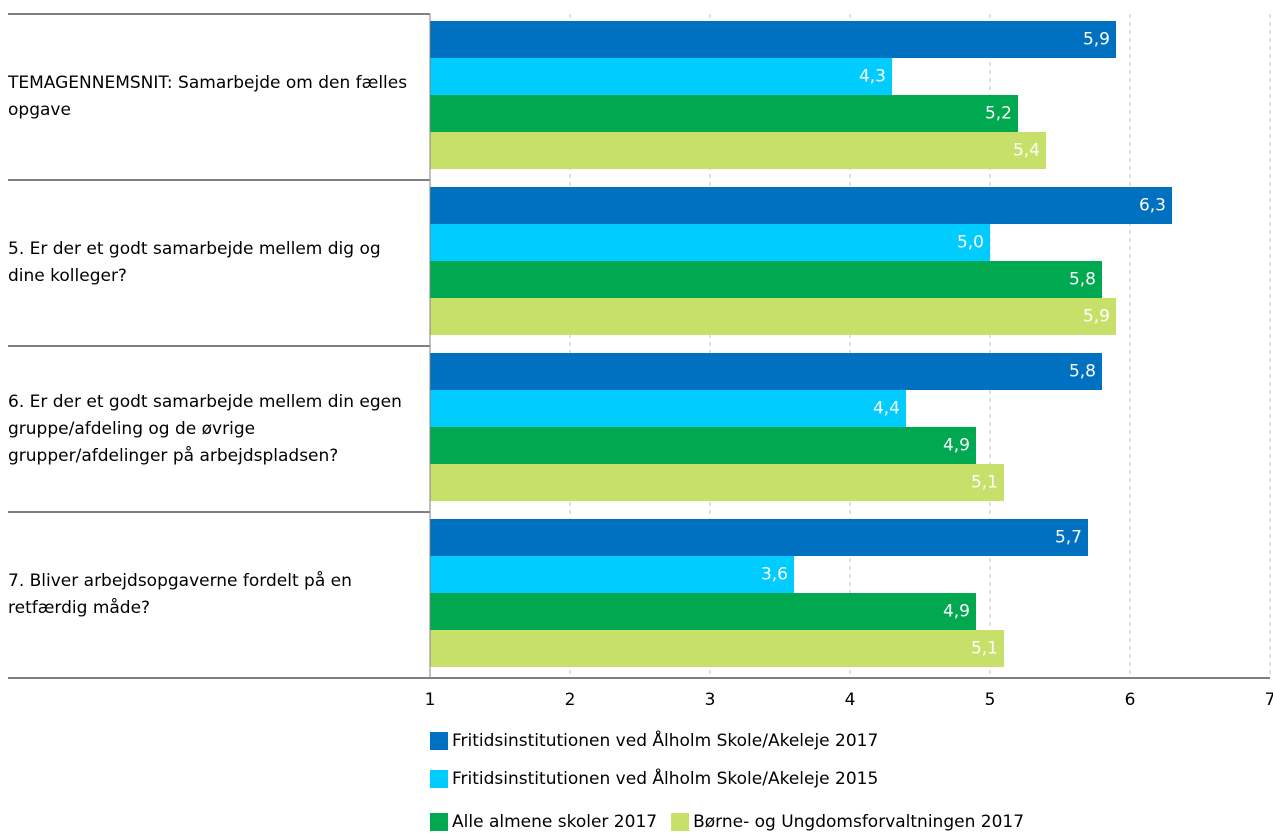 The height and width of the screenshot is (834, 1273). What do you see at coordinates (1269, 700) in the screenshot?
I see `x-tick-label: 7` at bounding box center [1269, 700].